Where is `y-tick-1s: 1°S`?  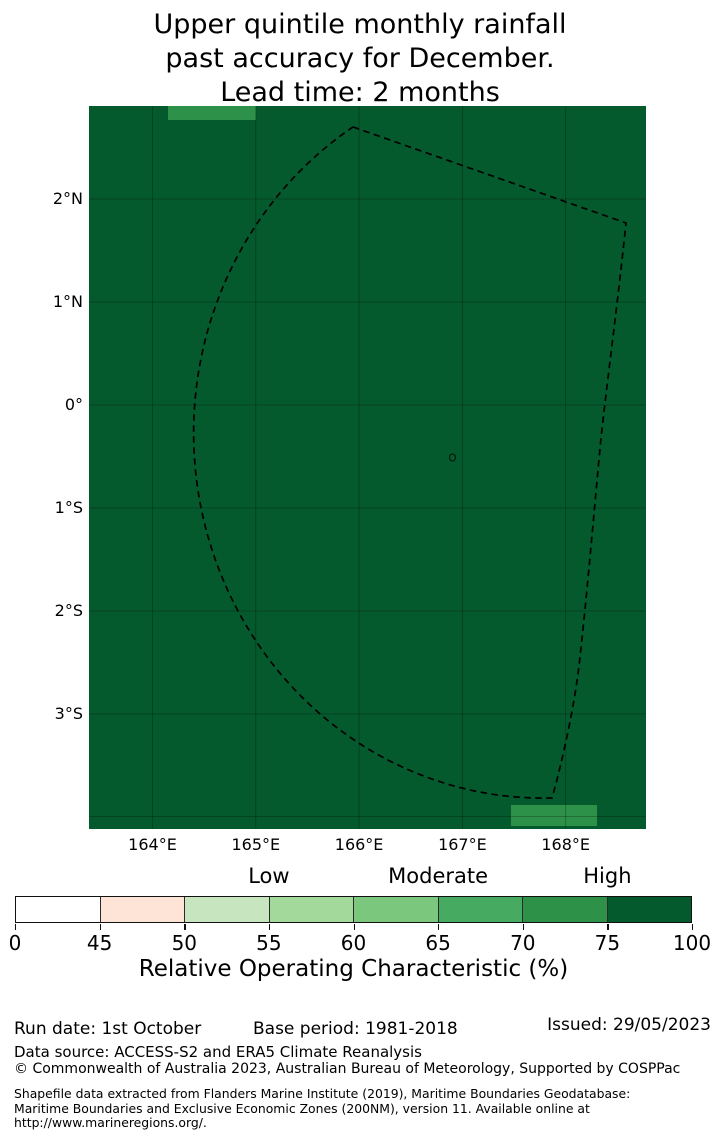 y-tick-1s: 1°S is located at coordinates (68, 507).